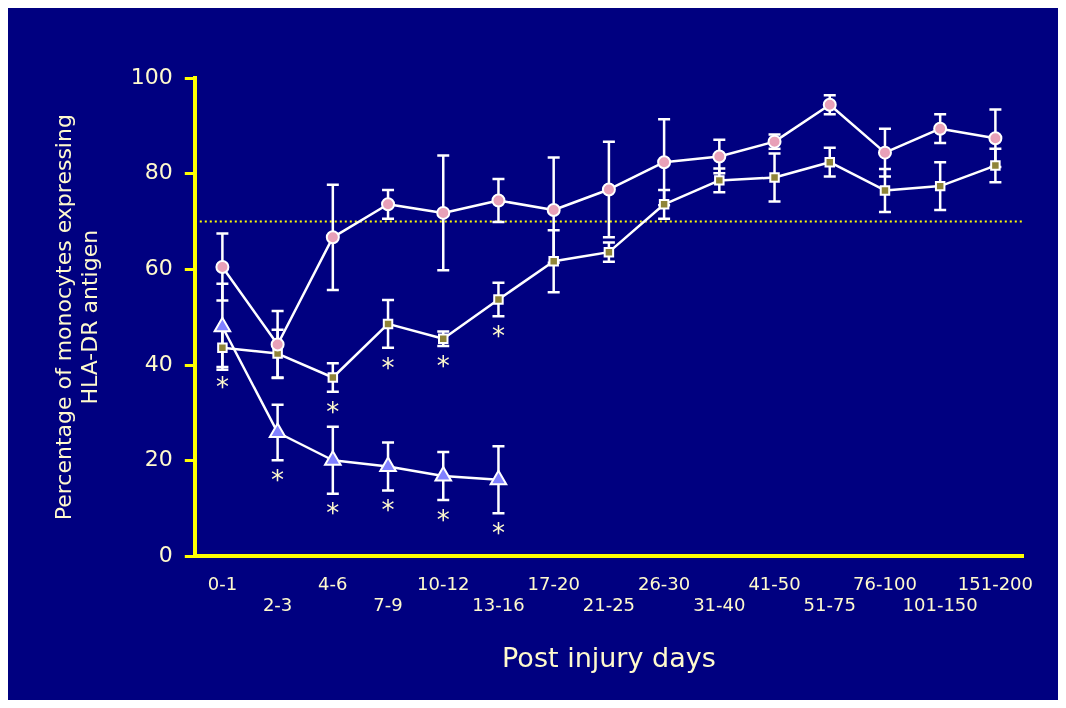  I want to click on x-tick-label: 2-3, so click(277, 605).